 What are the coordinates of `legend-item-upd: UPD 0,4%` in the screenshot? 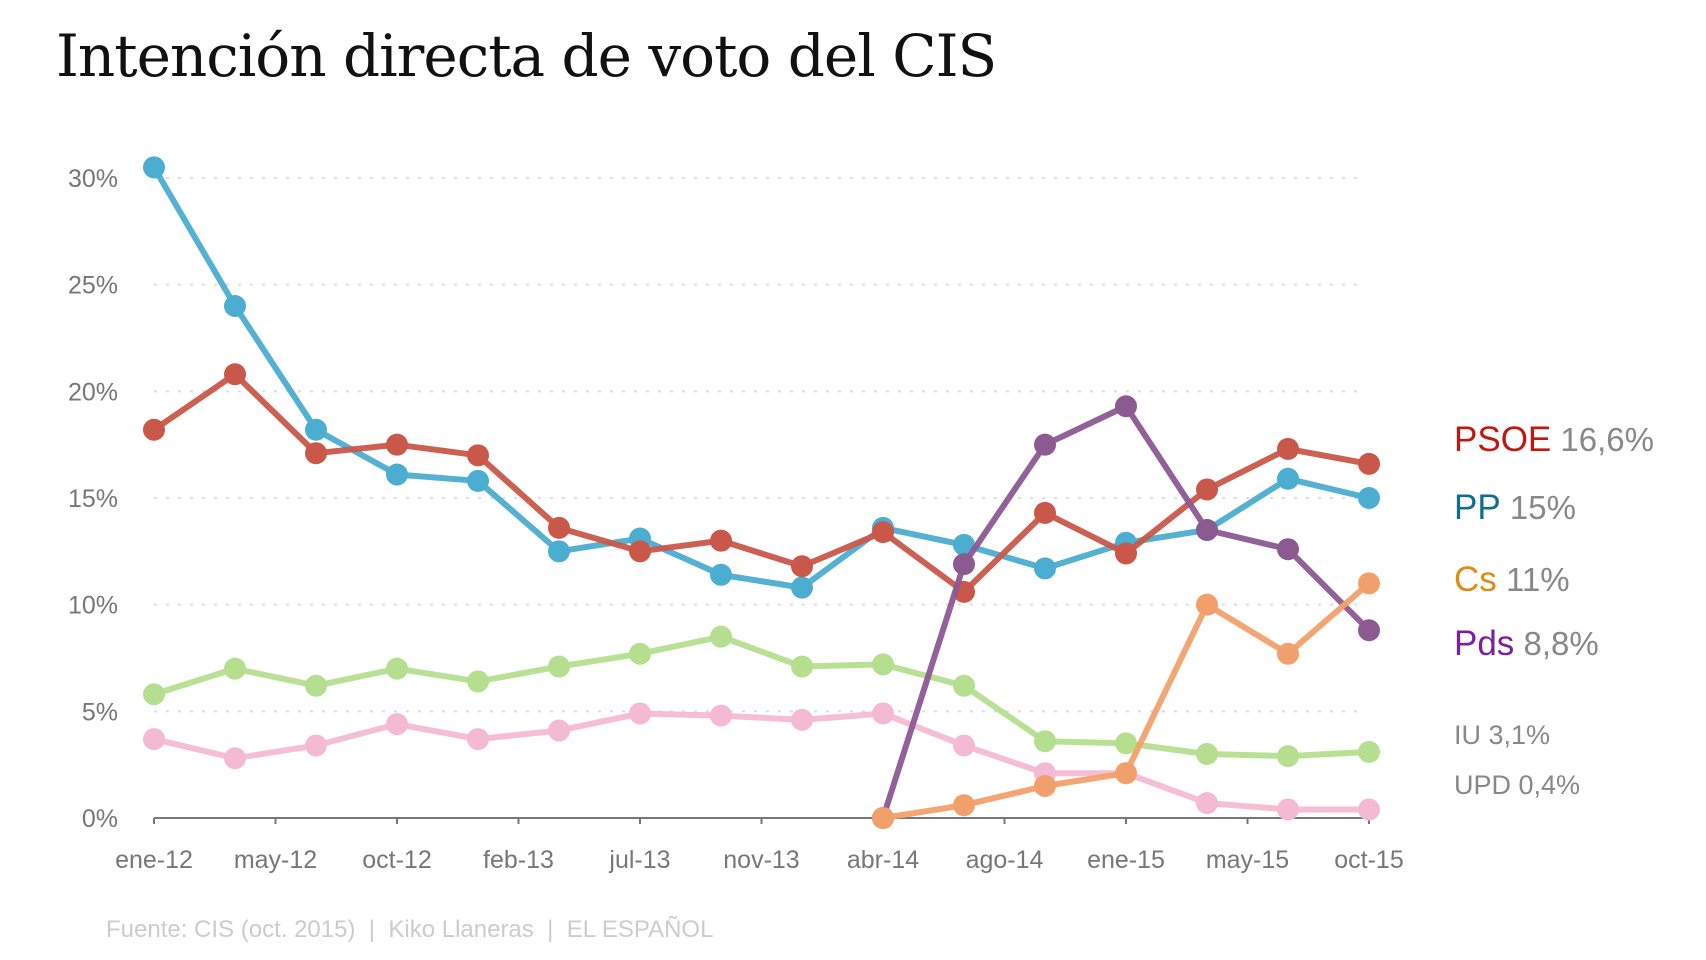 It's located at (1517, 785).